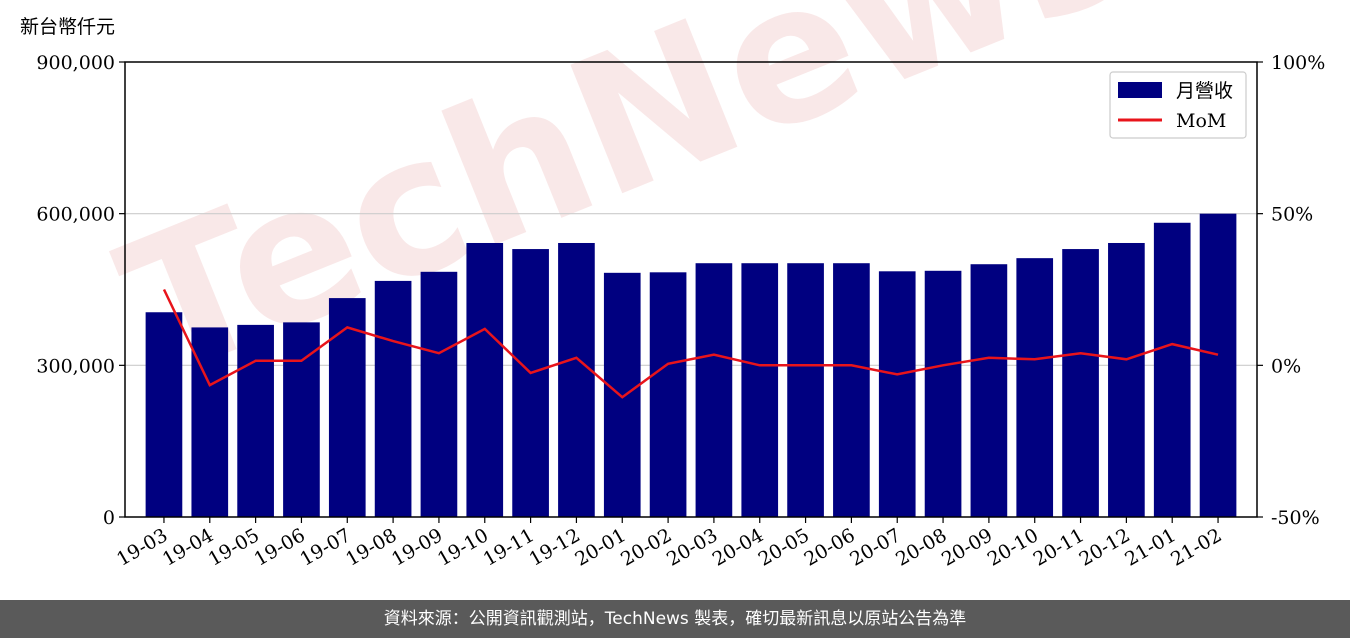 The image size is (1350, 638). I want to click on x-tick-label: 20-07, so click(875, 547).